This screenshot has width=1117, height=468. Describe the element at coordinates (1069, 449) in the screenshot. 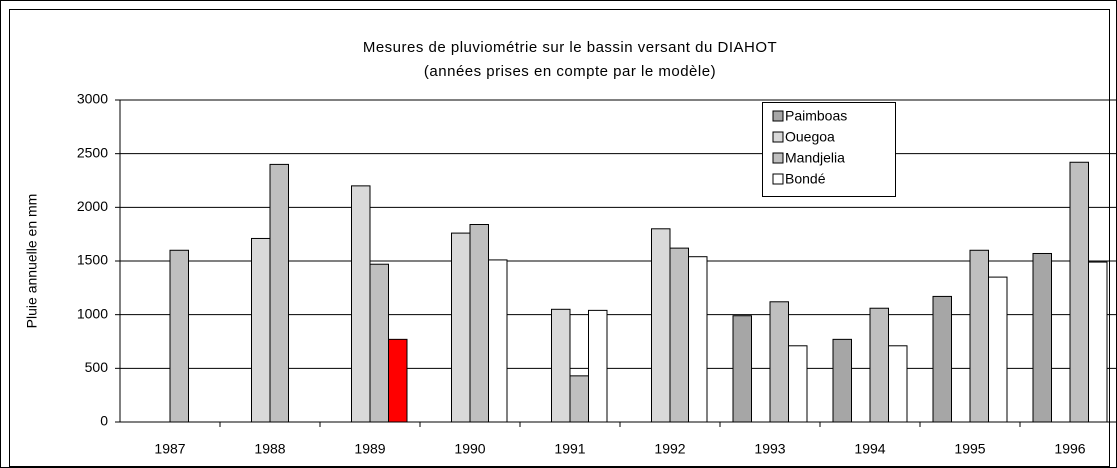

I see `x-tick-label: 1996` at that location.